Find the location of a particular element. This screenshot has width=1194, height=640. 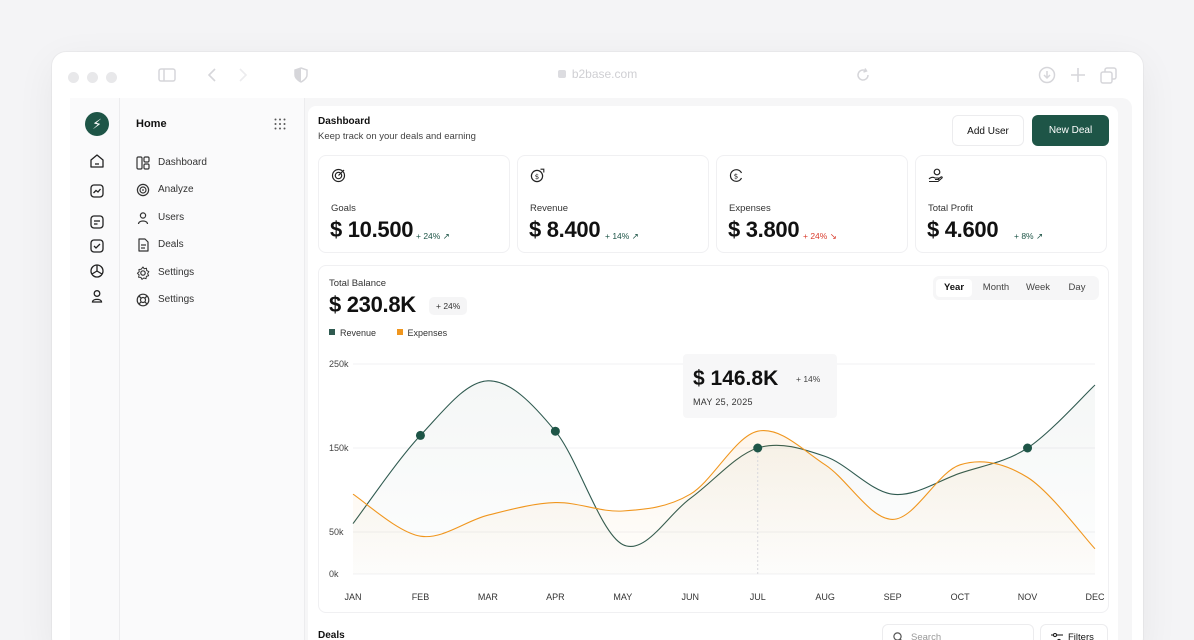

page-subtitle: Keep track on your deals and earning is located at coordinates (397, 136).